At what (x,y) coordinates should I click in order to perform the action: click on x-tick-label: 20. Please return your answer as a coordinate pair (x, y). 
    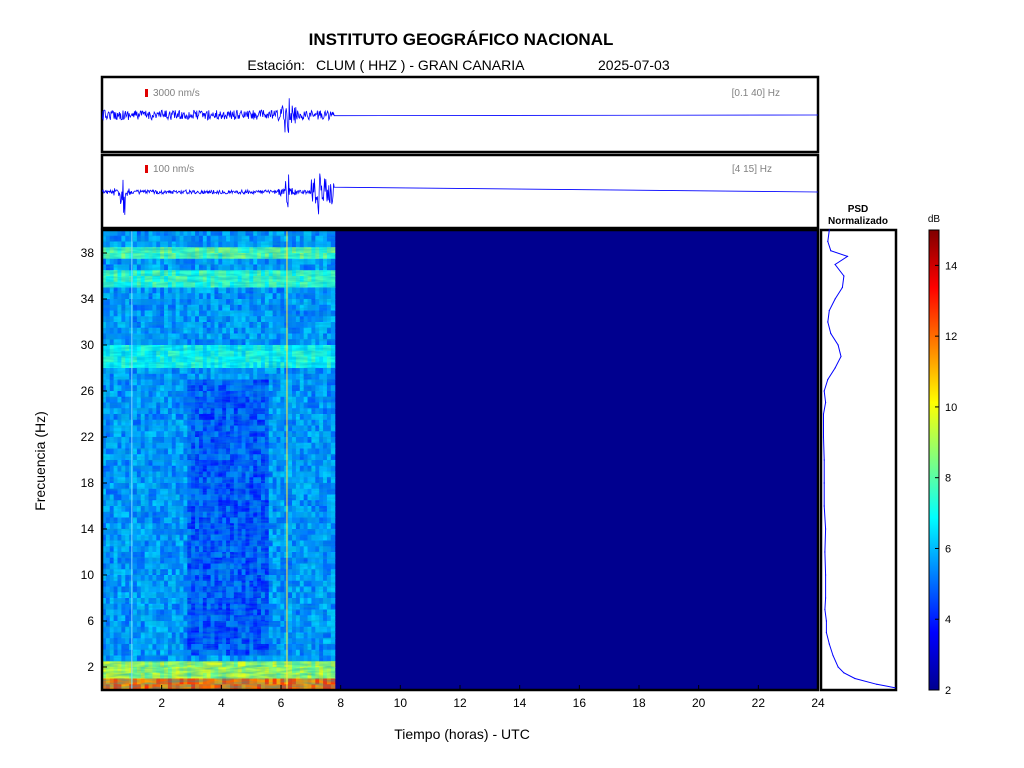
    Looking at the image, I should click on (699, 703).